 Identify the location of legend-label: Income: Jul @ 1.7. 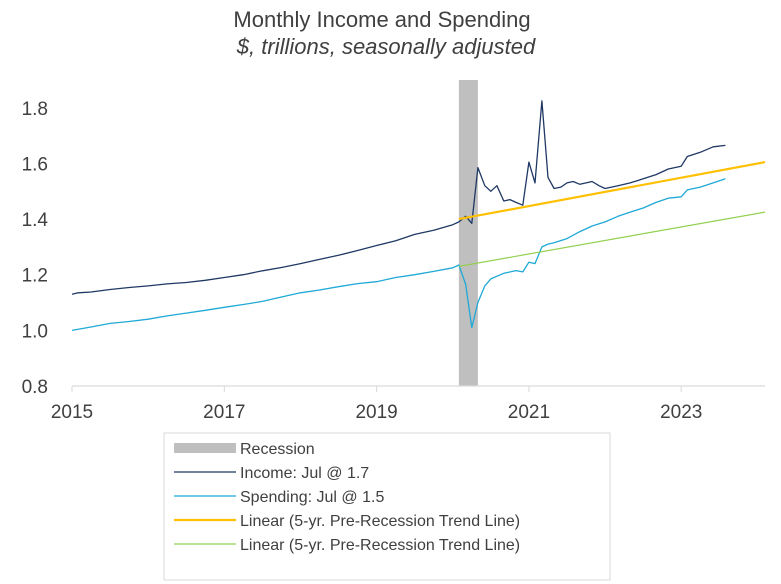
(304, 473).